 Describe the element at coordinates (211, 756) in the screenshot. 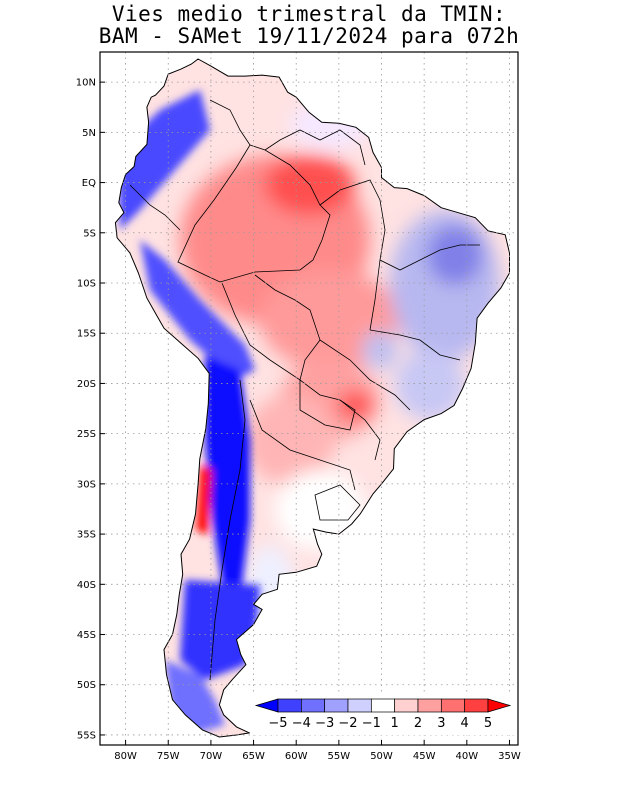

I see `tick-label-lon: 70W` at that location.